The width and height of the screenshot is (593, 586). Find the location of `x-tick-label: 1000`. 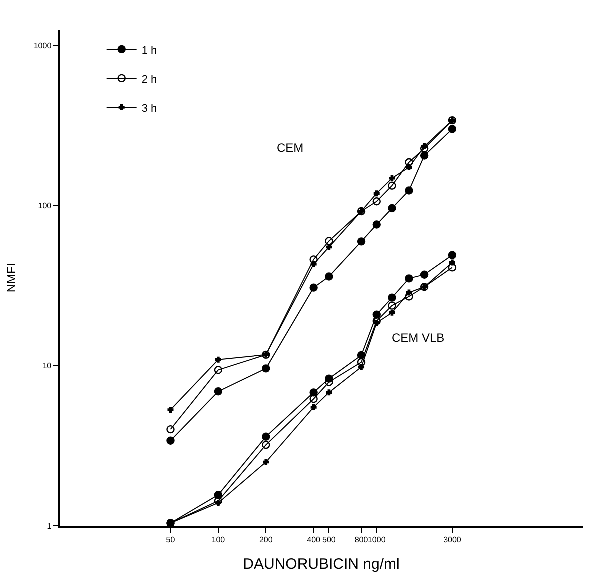

x-tick-label: 1000 is located at coordinates (377, 539).